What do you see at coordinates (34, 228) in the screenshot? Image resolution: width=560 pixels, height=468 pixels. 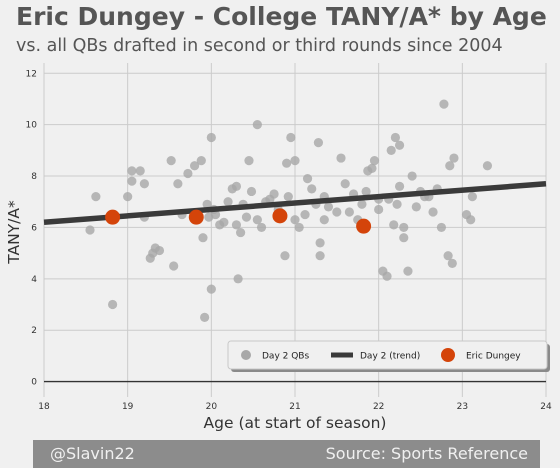 I see `y-tick-label: 6` at bounding box center [34, 228].